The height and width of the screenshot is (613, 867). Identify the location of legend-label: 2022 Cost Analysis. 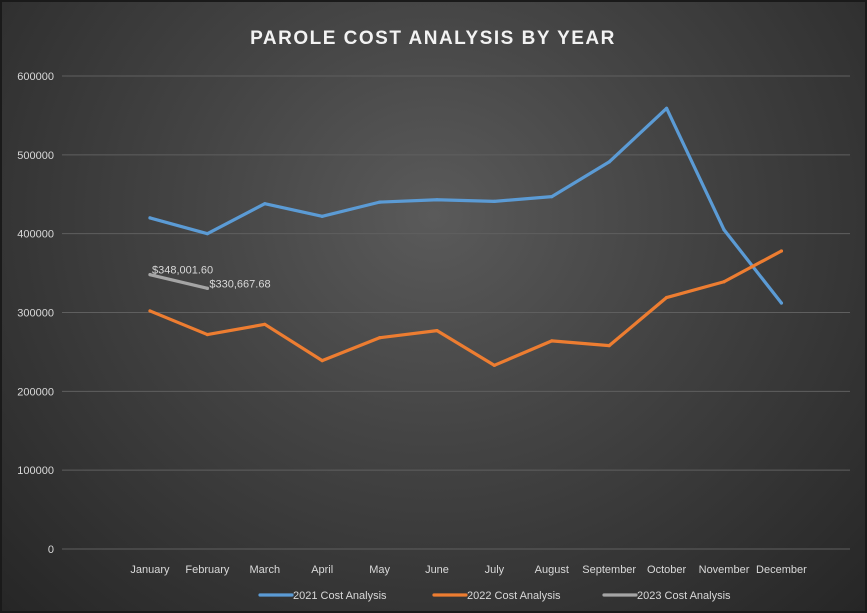
(514, 596).